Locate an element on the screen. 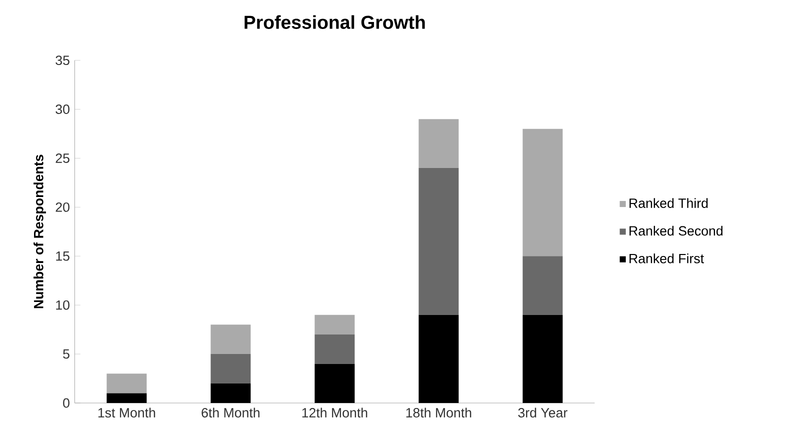  x-tick-label: 6th Month is located at coordinates (231, 413).